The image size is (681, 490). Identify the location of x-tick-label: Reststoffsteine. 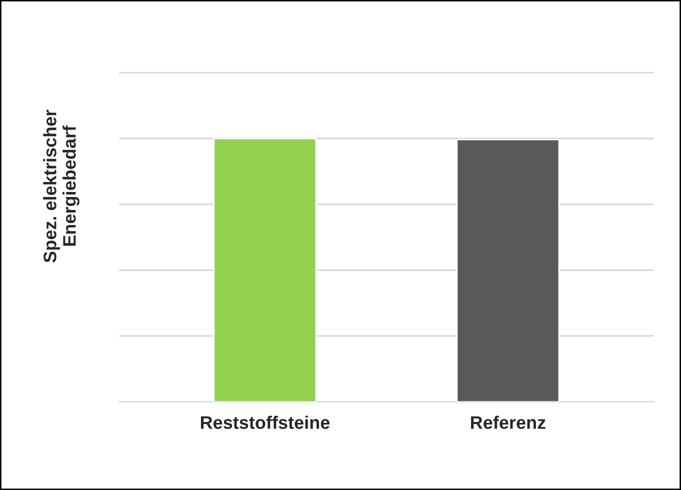
(265, 422).